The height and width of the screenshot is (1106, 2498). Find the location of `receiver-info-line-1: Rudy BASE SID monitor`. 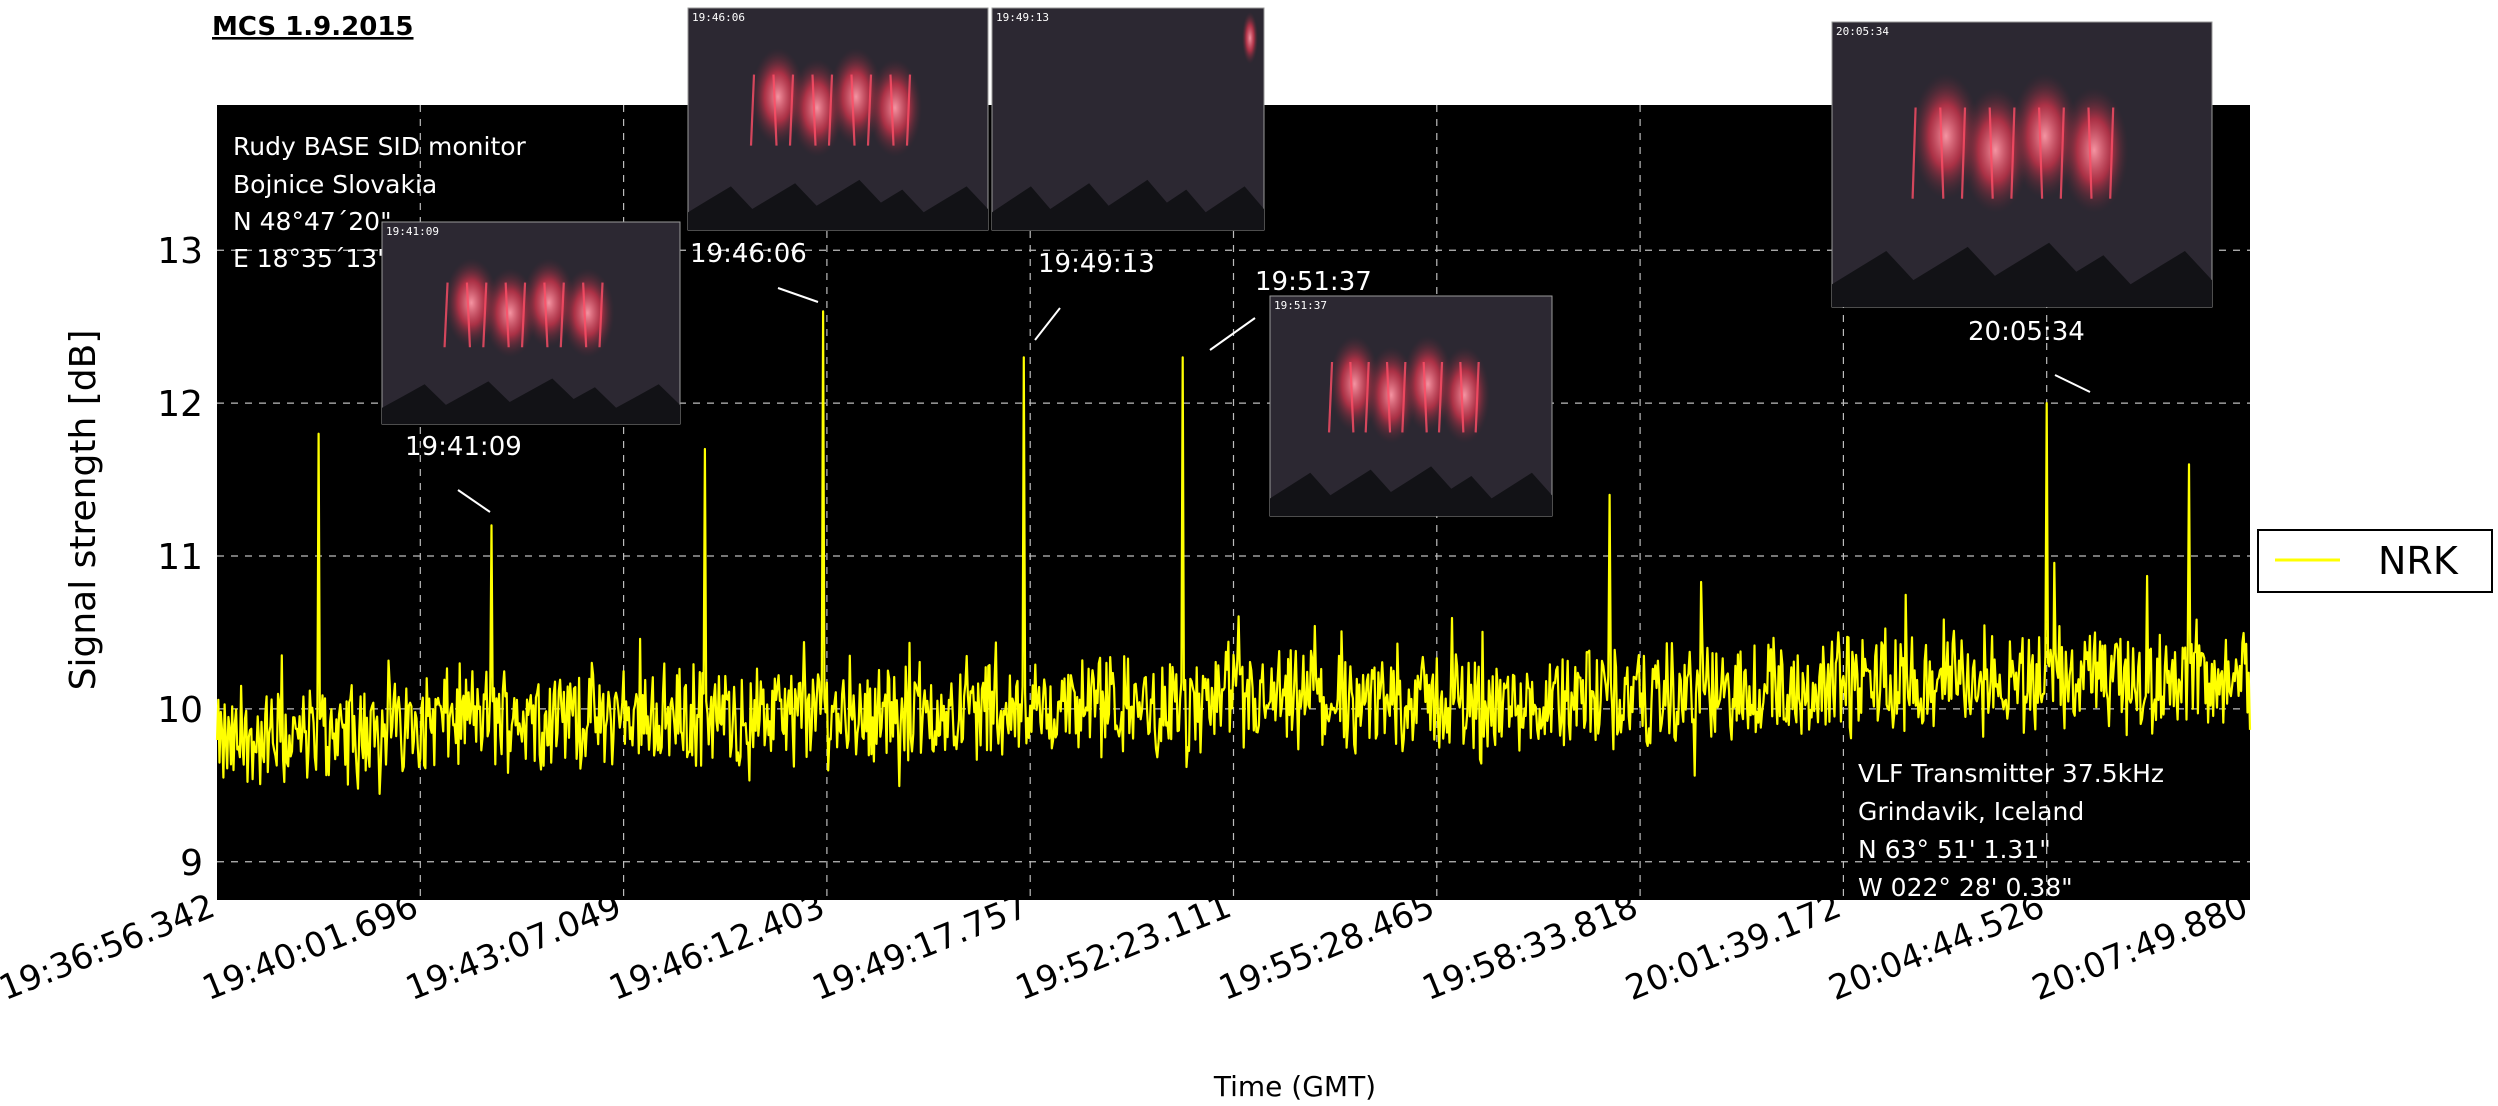

receiver-info-line-1: Rudy BASE SID monitor is located at coordinates (380, 146).